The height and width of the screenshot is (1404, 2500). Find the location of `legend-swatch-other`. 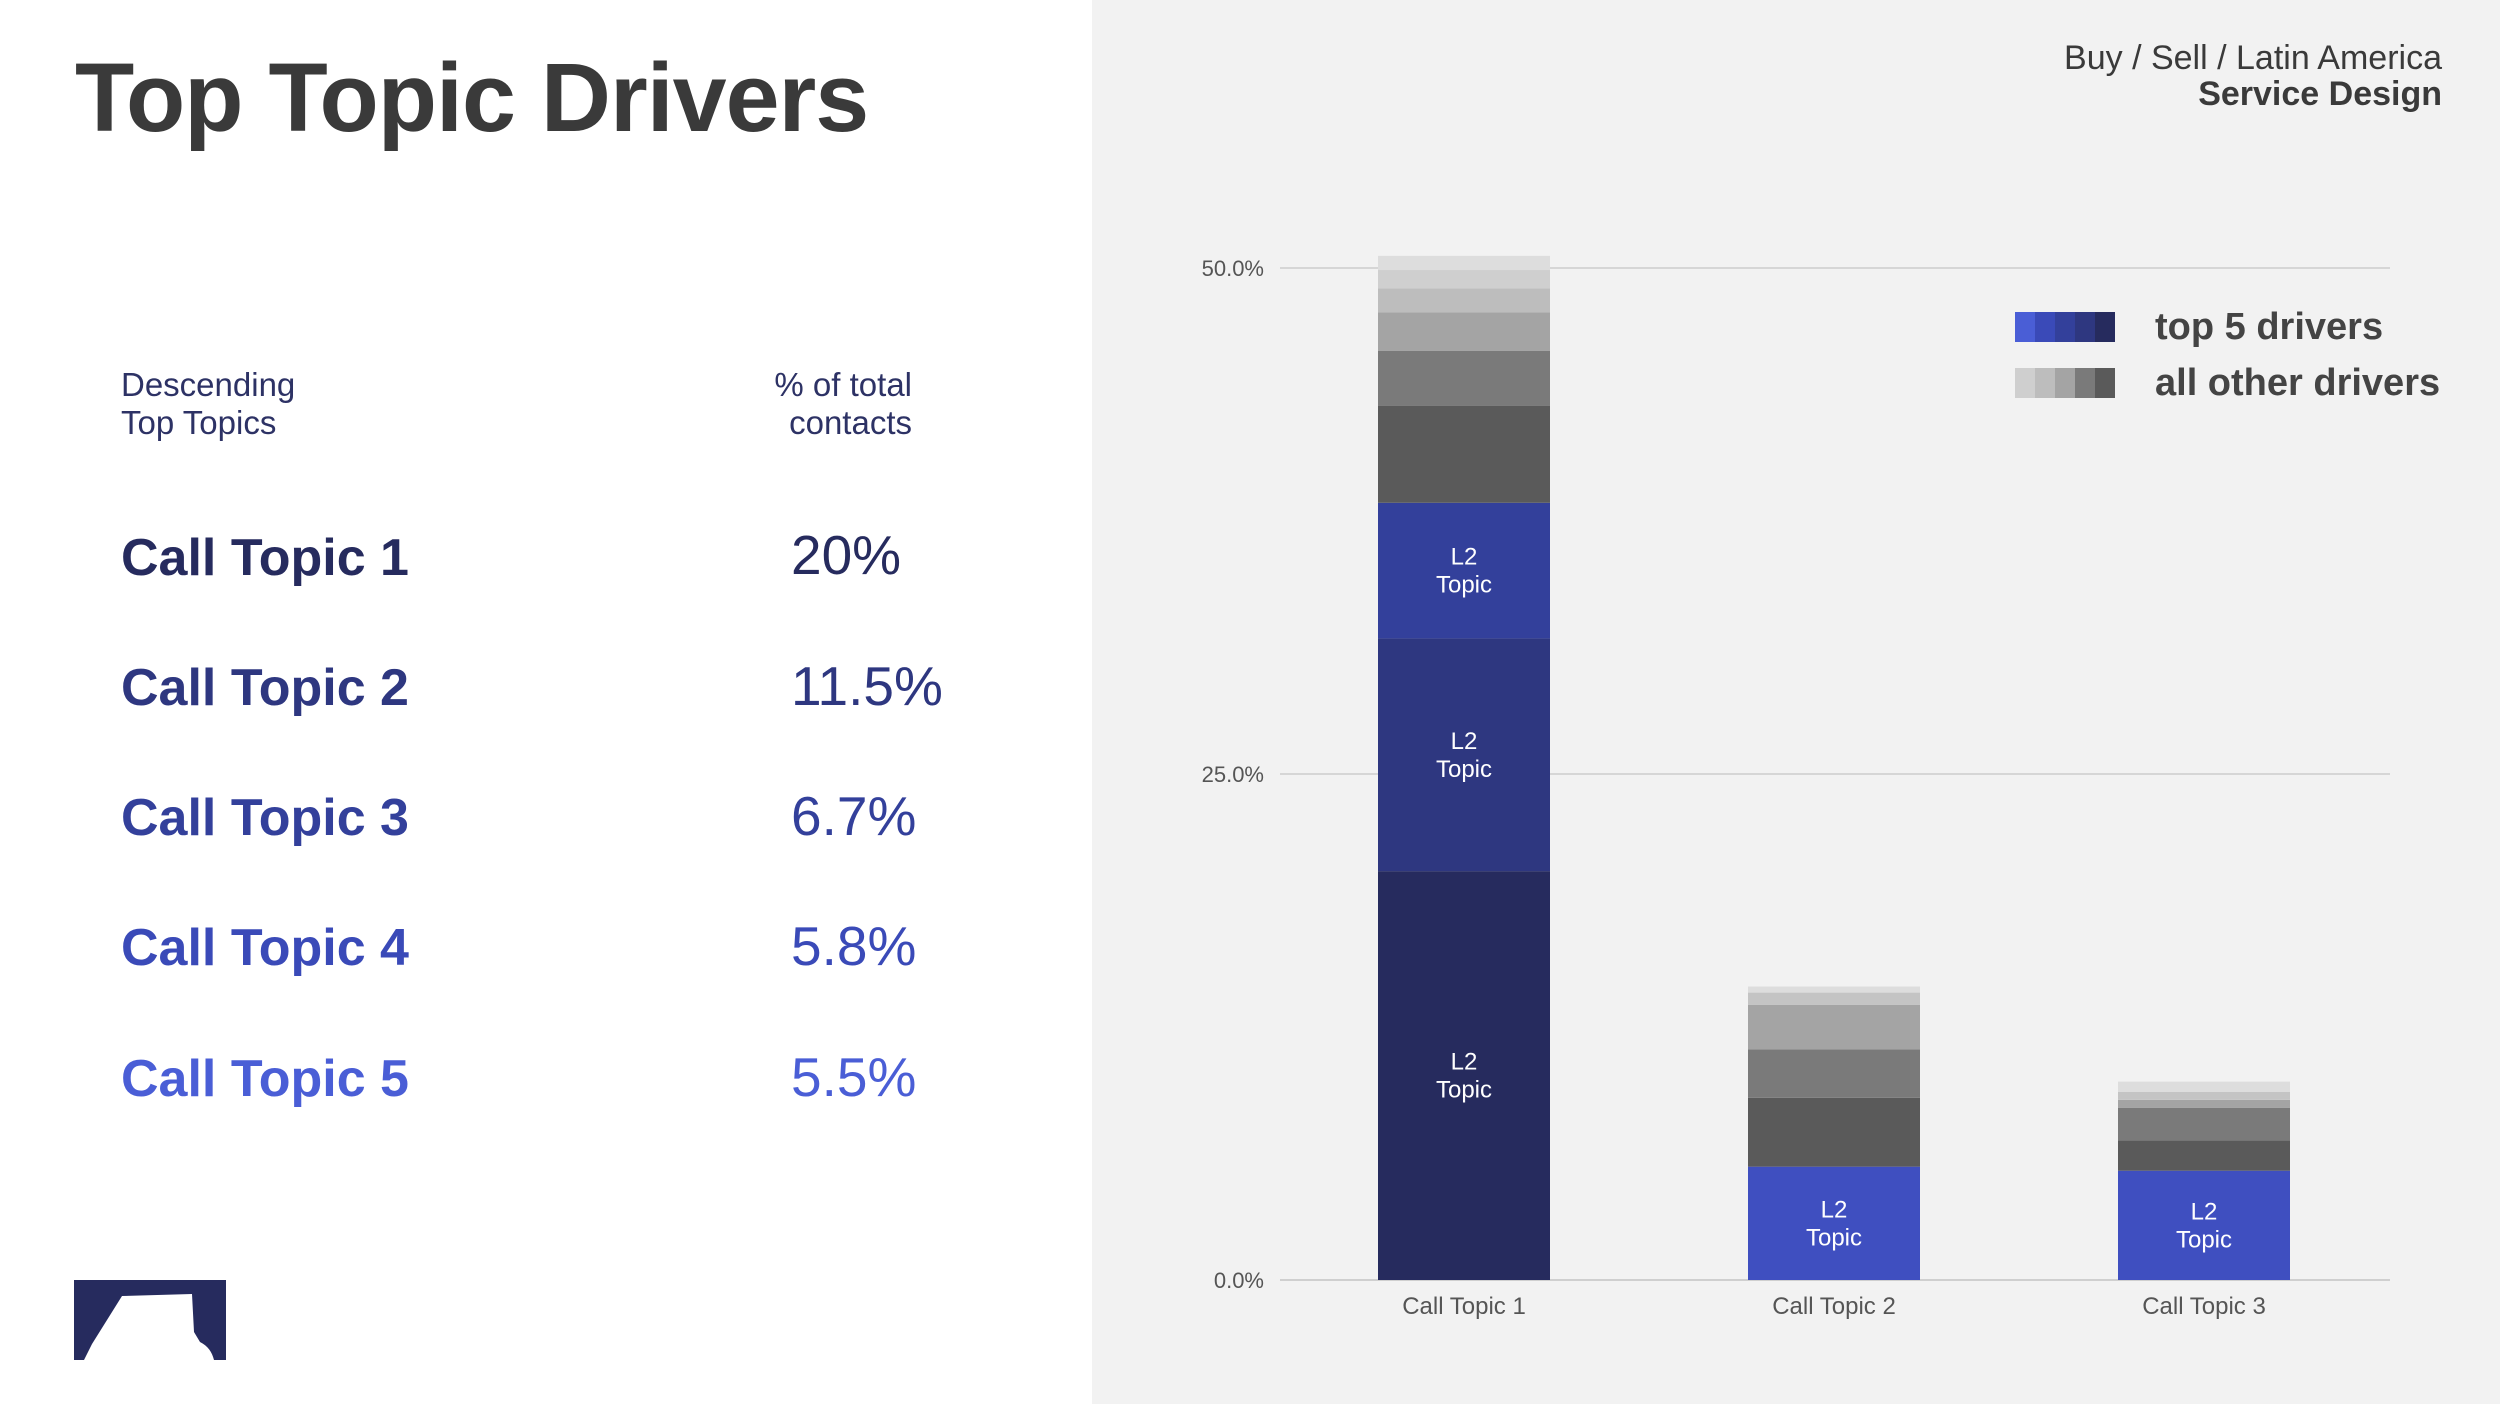

legend-swatch-other is located at coordinates (2065, 383).